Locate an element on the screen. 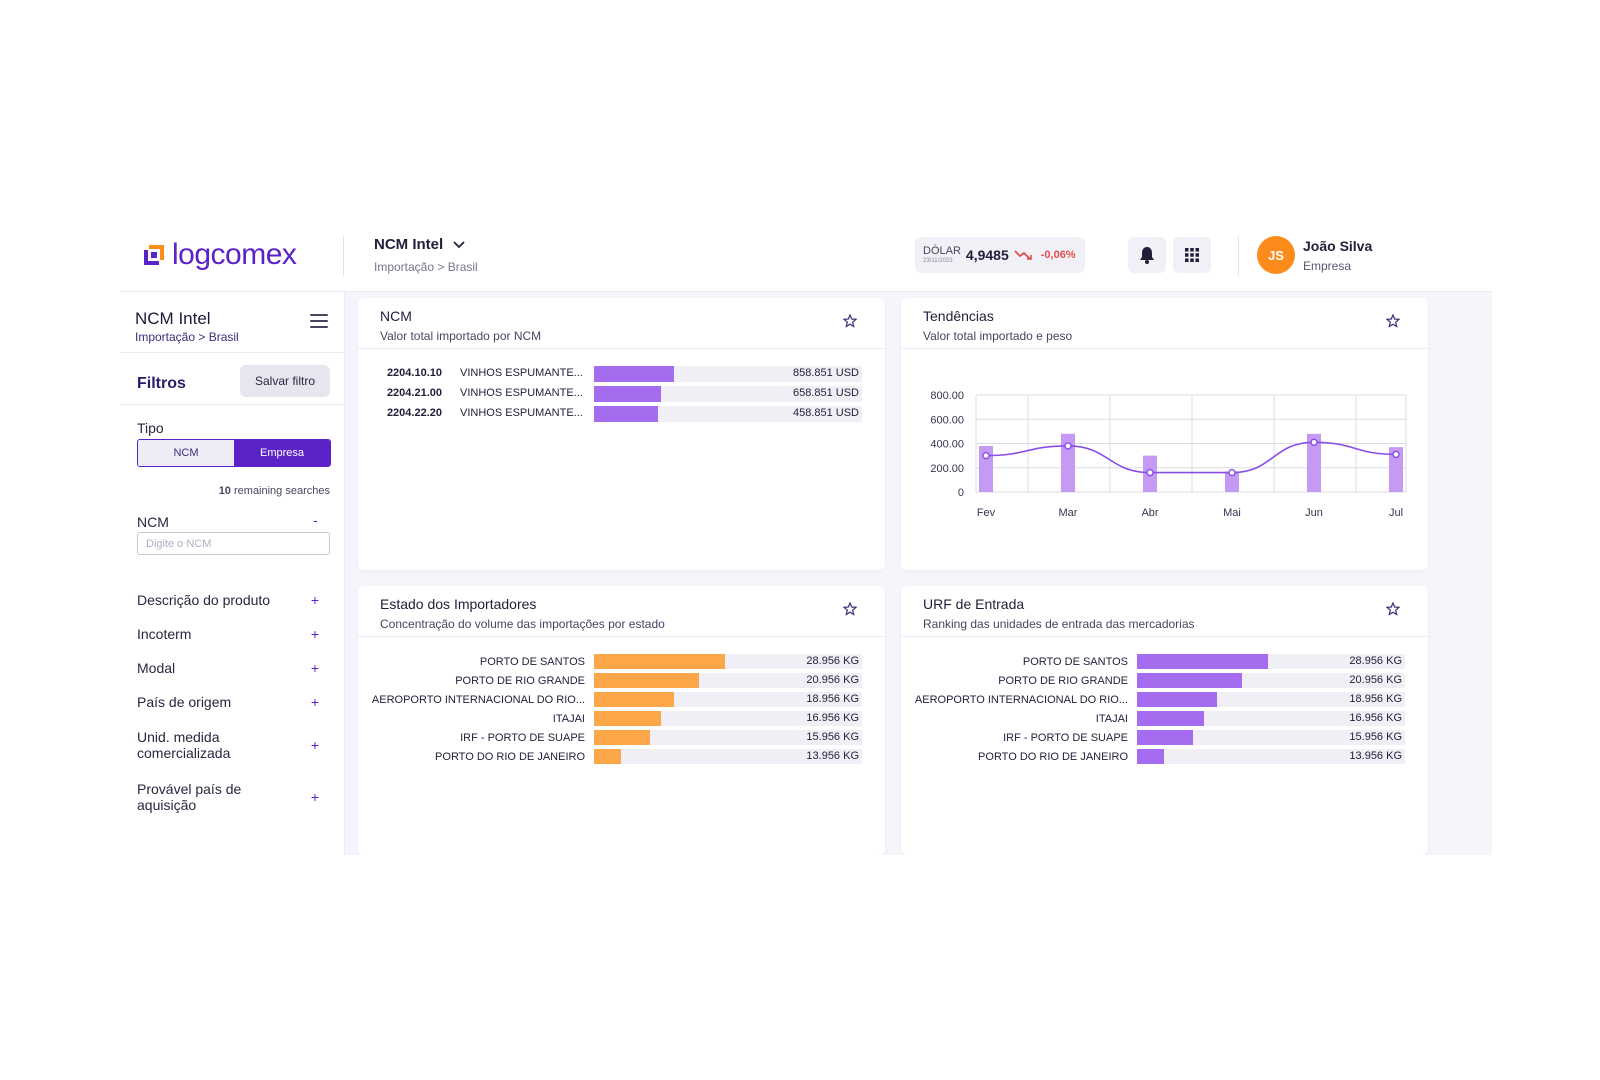 The image size is (1600, 1080). sidebar-title: NCM Intel is located at coordinates (173, 318).